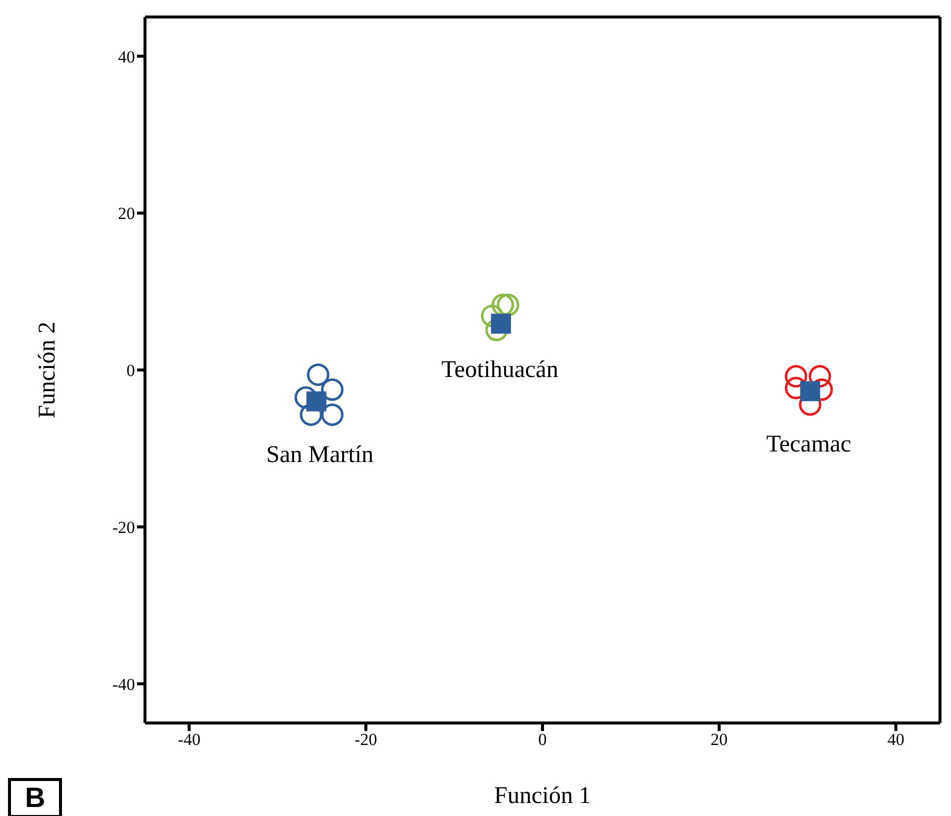 The image size is (951, 816). Describe the element at coordinates (542, 796) in the screenshot. I see `x-axis-title: Función 1` at that location.